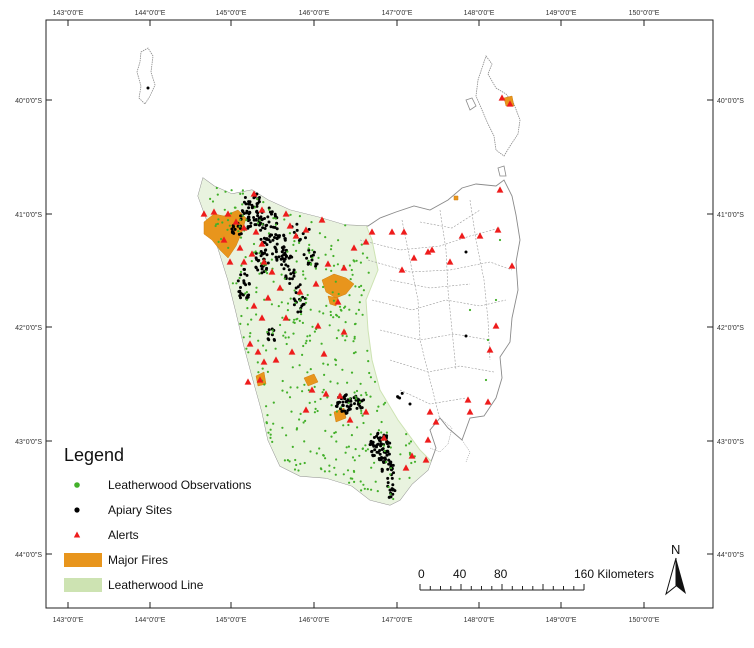  Describe the element at coordinates (28, 101) in the screenshot. I see `lat-label-left: 40°0'0"S` at that location.